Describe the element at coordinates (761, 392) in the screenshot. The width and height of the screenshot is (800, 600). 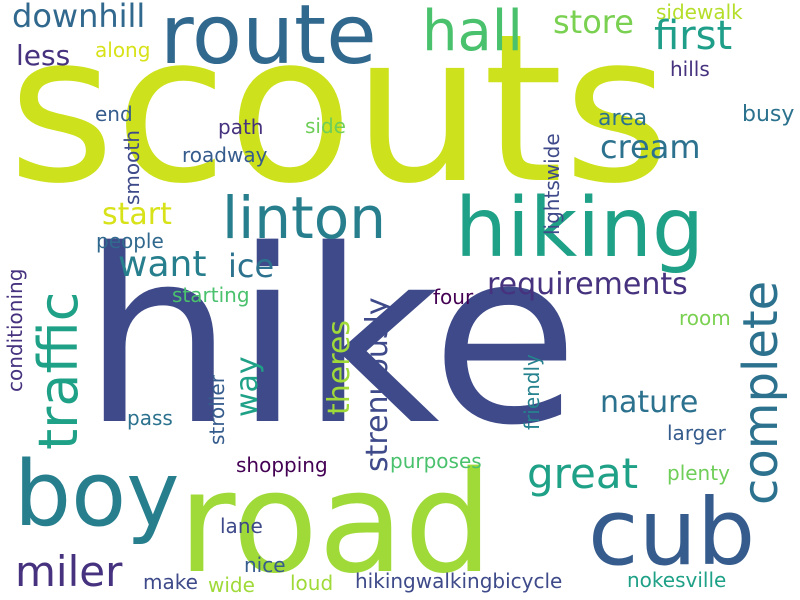
I see `word-complete: complete` at that location.